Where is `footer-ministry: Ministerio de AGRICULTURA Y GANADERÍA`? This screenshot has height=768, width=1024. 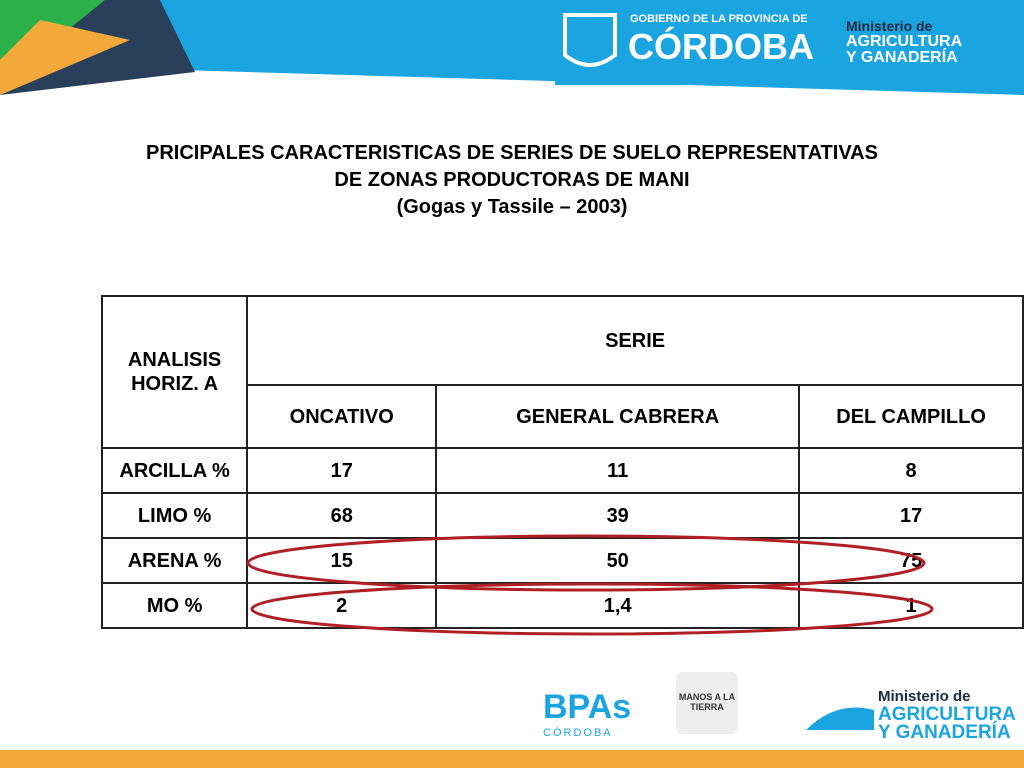
footer-ministry: Ministerio de AGRICULTURA Y GANADERÍA is located at coordinates (947, 715).